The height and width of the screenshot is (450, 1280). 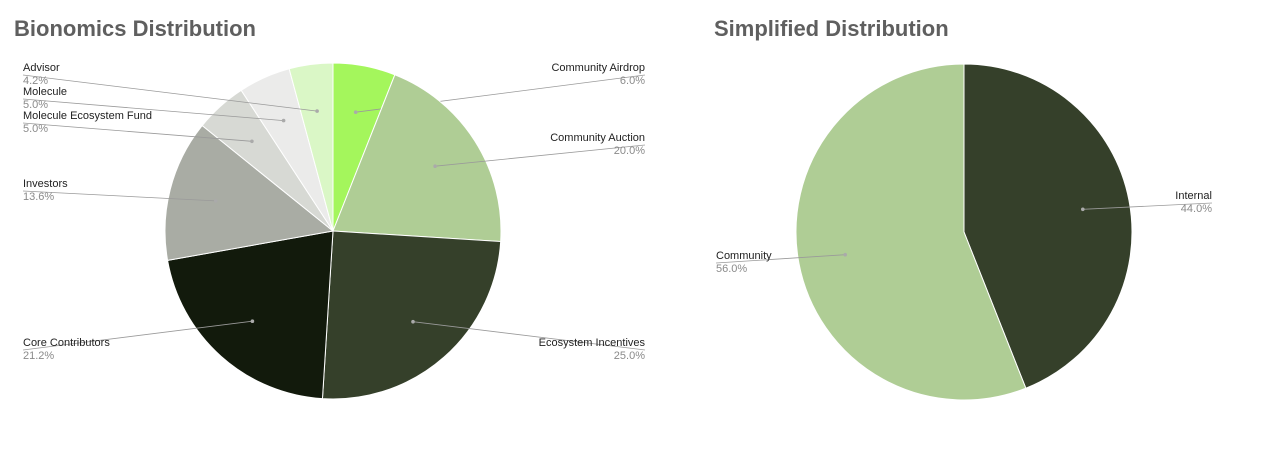 I want to click on pie-slice-internal, so click(x=1048, y=226).